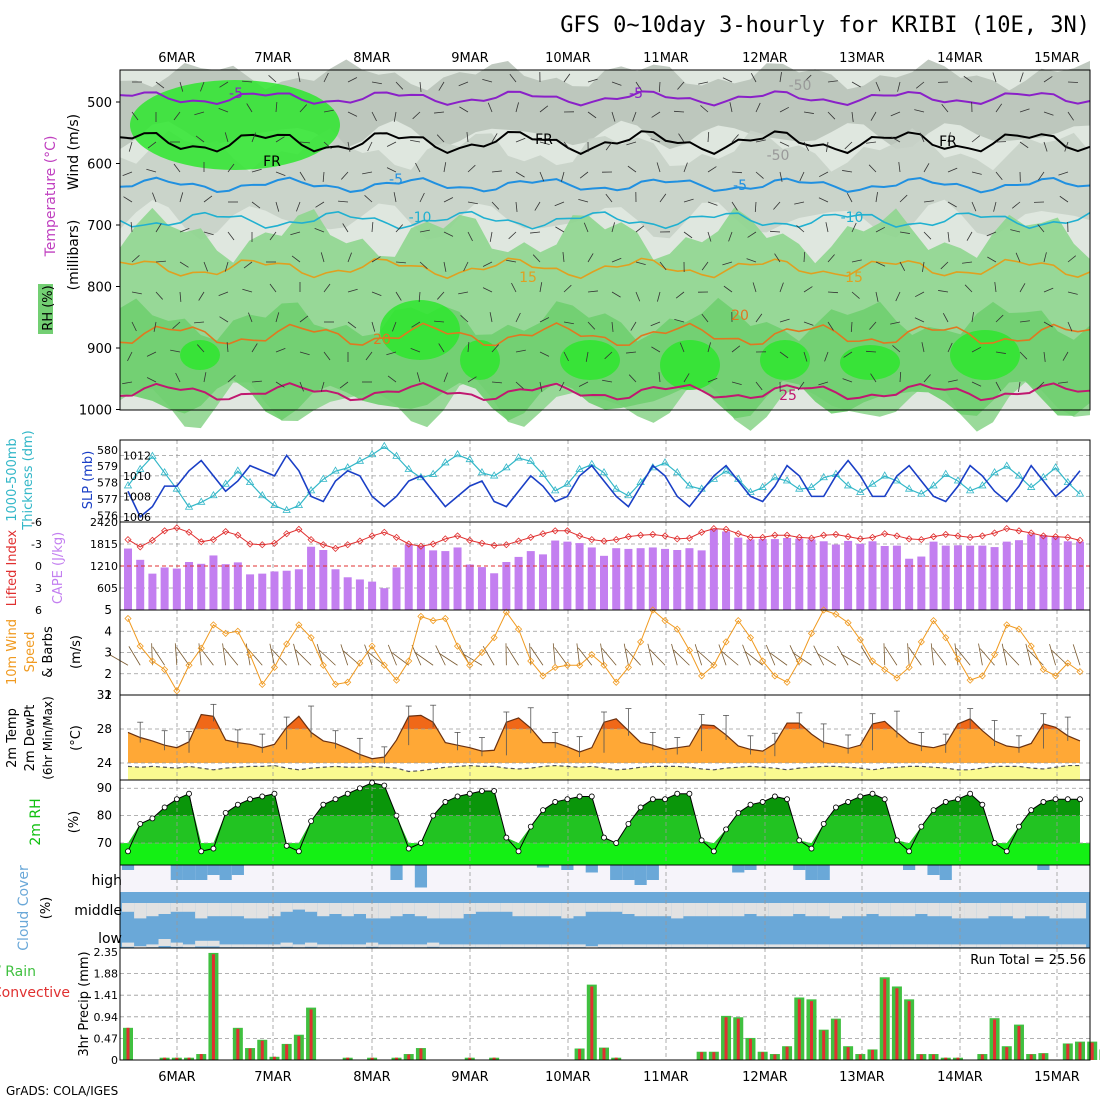 This screenshot has height=1100, width=1100. I want to click on axis-label: Total / Rain, so click(18, 972).